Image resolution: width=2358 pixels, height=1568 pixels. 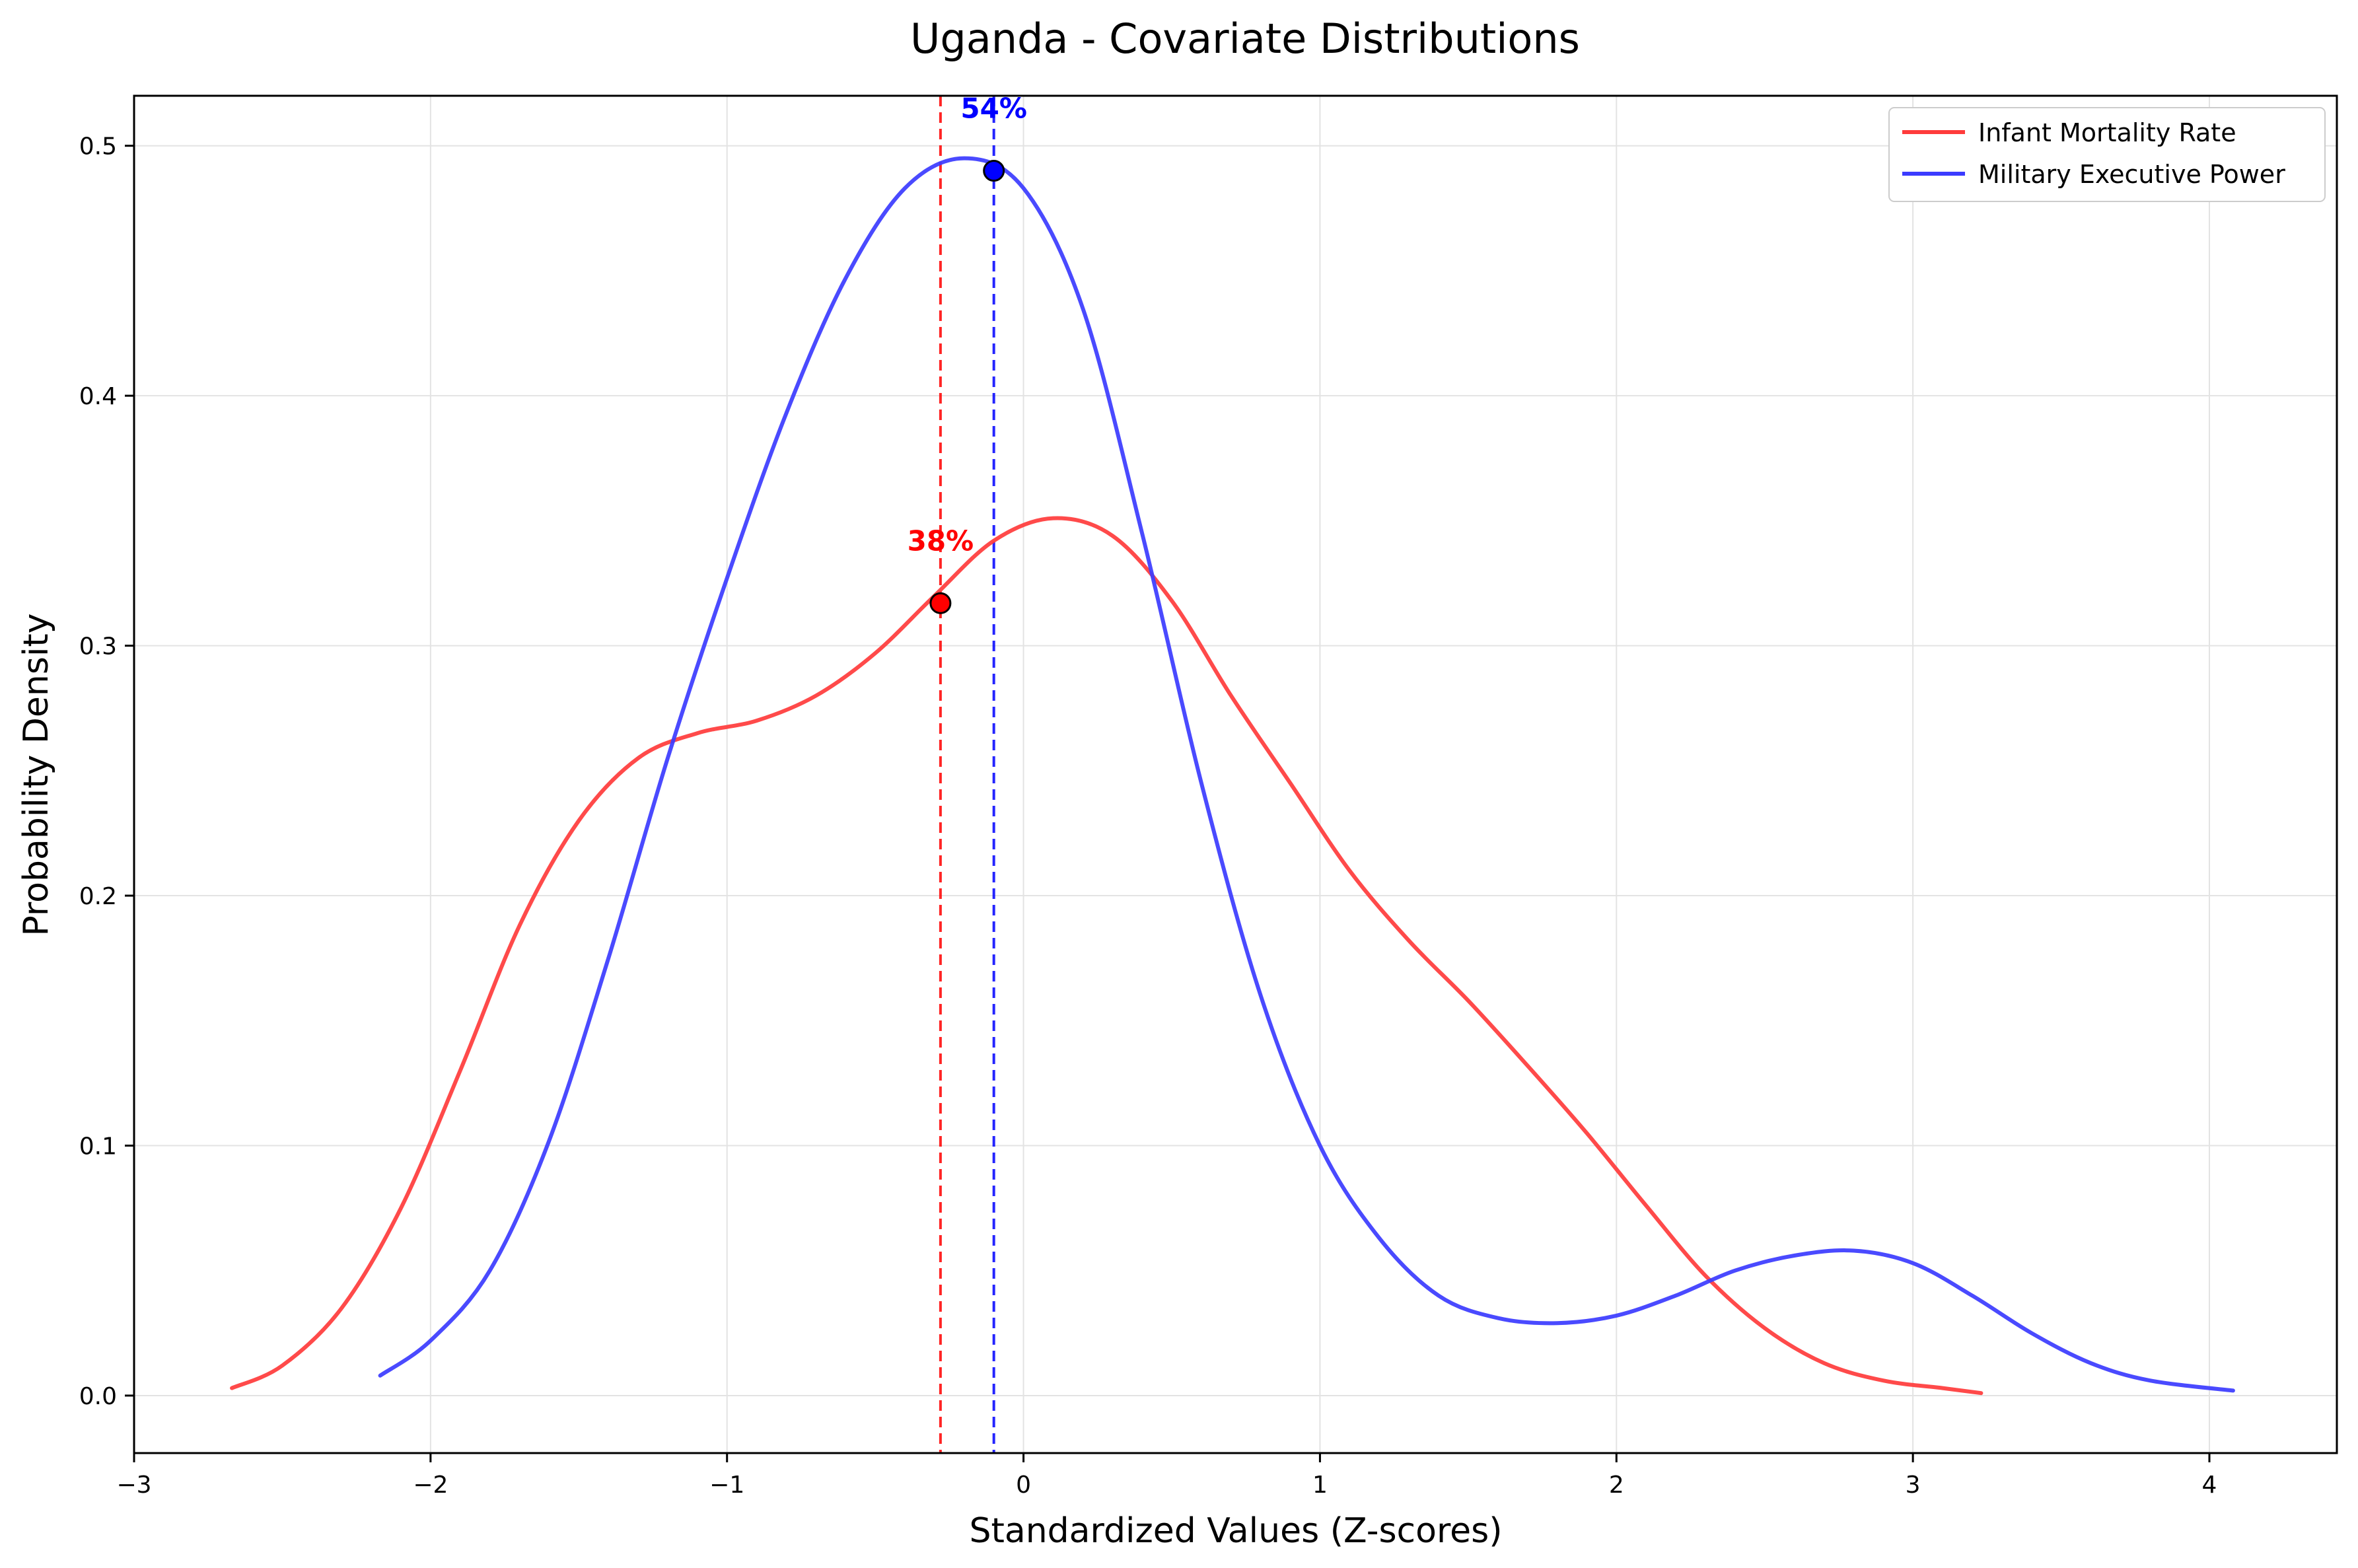 What do you see at coordinates (36, 774) in the screenshot?
I see `y-axis-label: Probability Density` at bounding box center [36, 774].